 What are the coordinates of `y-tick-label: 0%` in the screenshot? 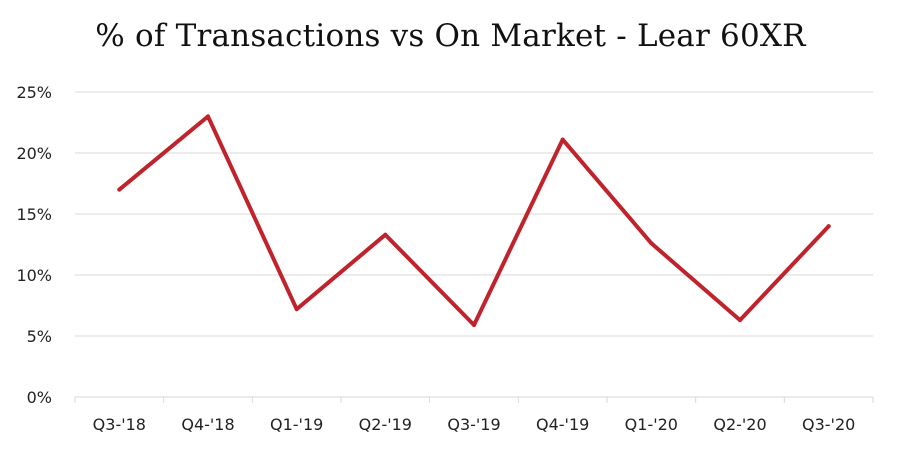 It's located at (39, 397).